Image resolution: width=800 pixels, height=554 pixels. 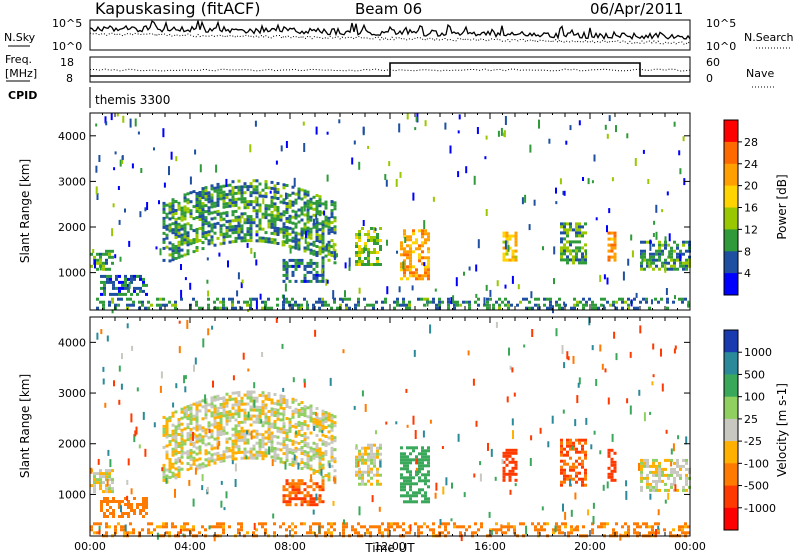 I want to click on velocity-colorbar-swatch, so click(x=731, y=363).